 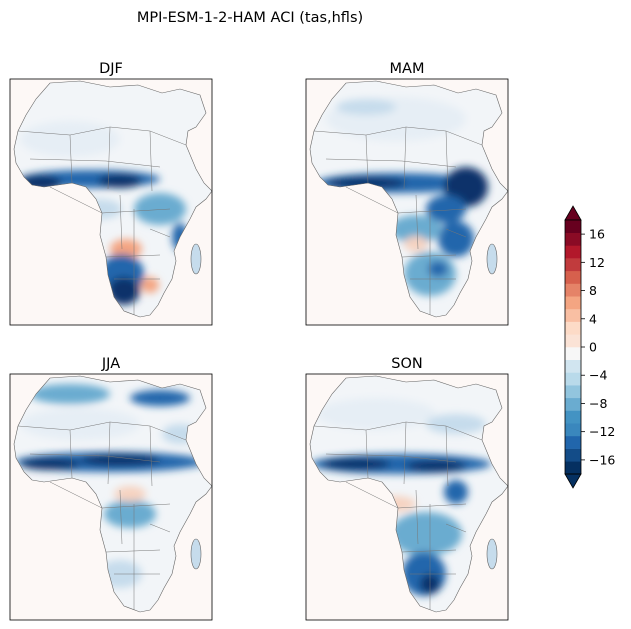 What do you see at coordinates (602, 431) in the screenshot?
I see `colorbar-tick-label: −12` at bounding box center [602, 431].